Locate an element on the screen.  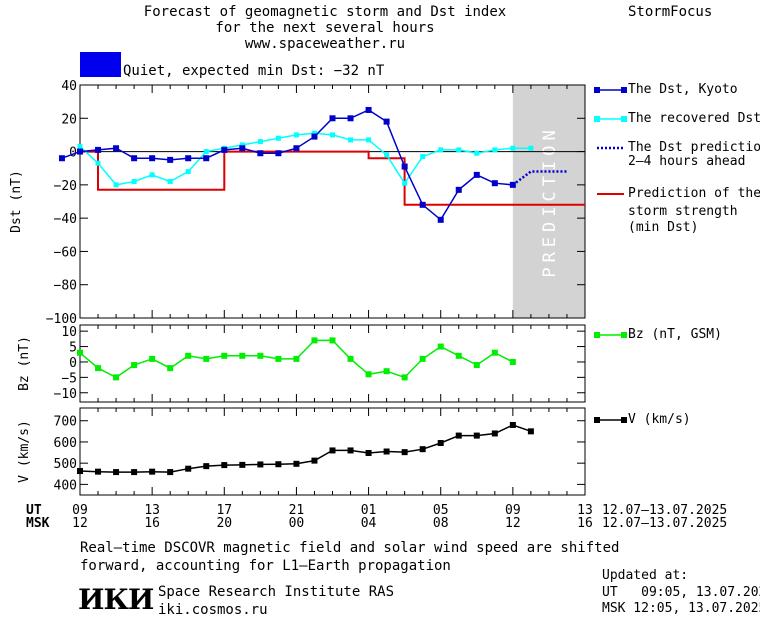
y-tick-label-dst: −20 is located at coordinates (65, 186).